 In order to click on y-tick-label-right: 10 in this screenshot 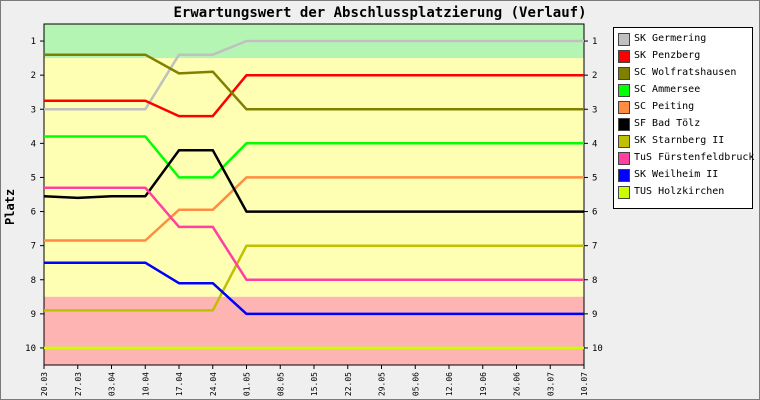, I will do `click(597, 349)`.